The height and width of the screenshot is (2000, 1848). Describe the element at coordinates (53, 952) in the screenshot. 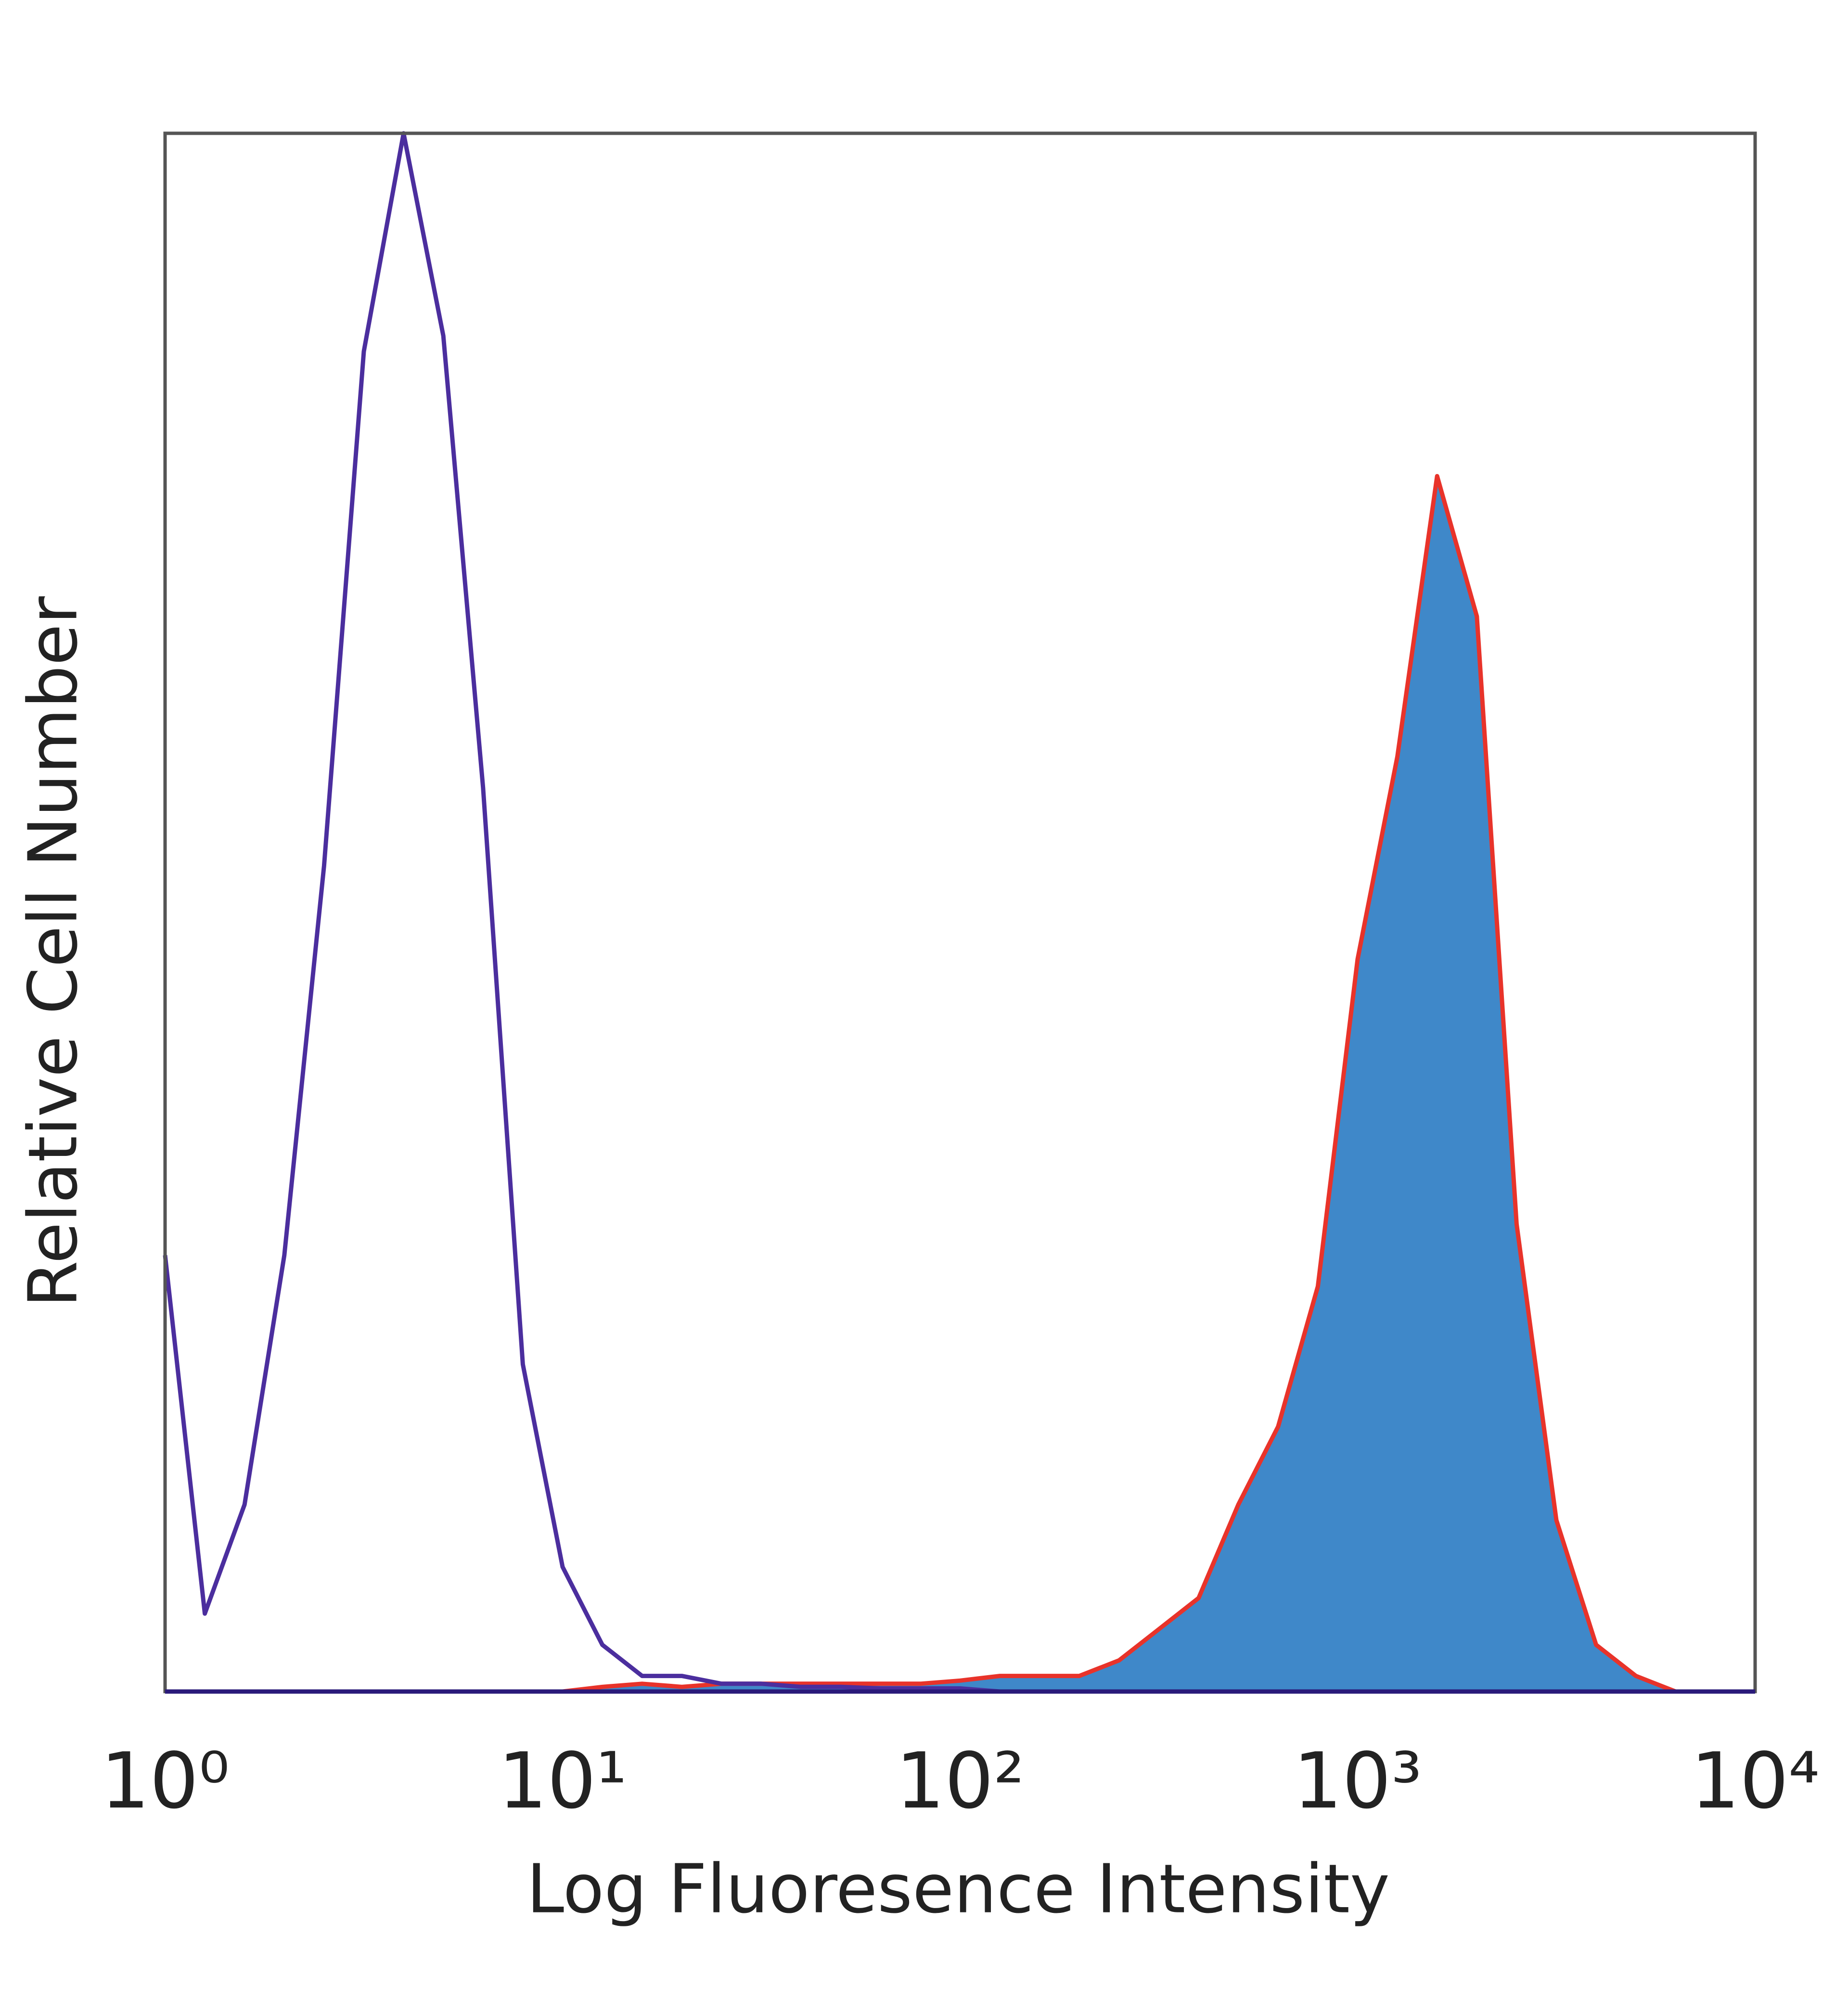

I see `y-axis-title: Relative Cell Number` at that location.